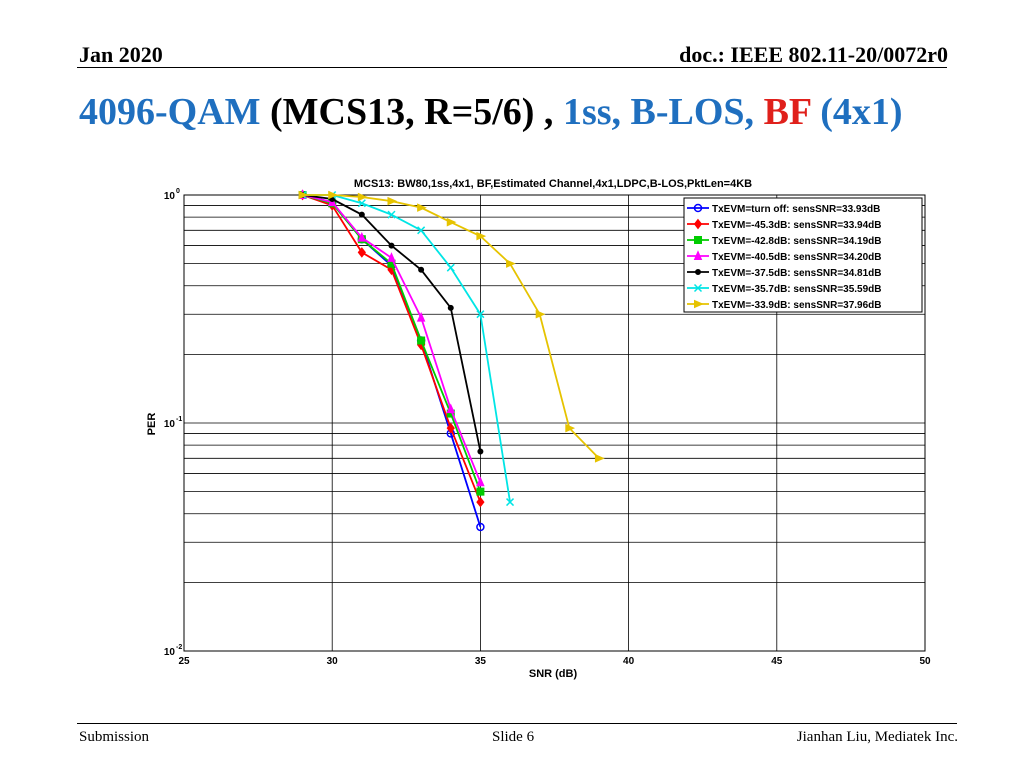  I want to click on header-date: Jan 2020, so click(121, 54).